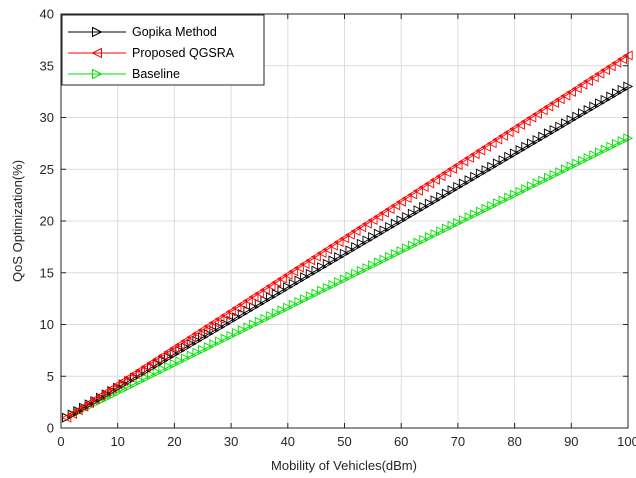 The width and height of the screenshot is (636, 478). Describe the element at coordinates (97, 53) in the screenshot. I see `legend-items` at that location.